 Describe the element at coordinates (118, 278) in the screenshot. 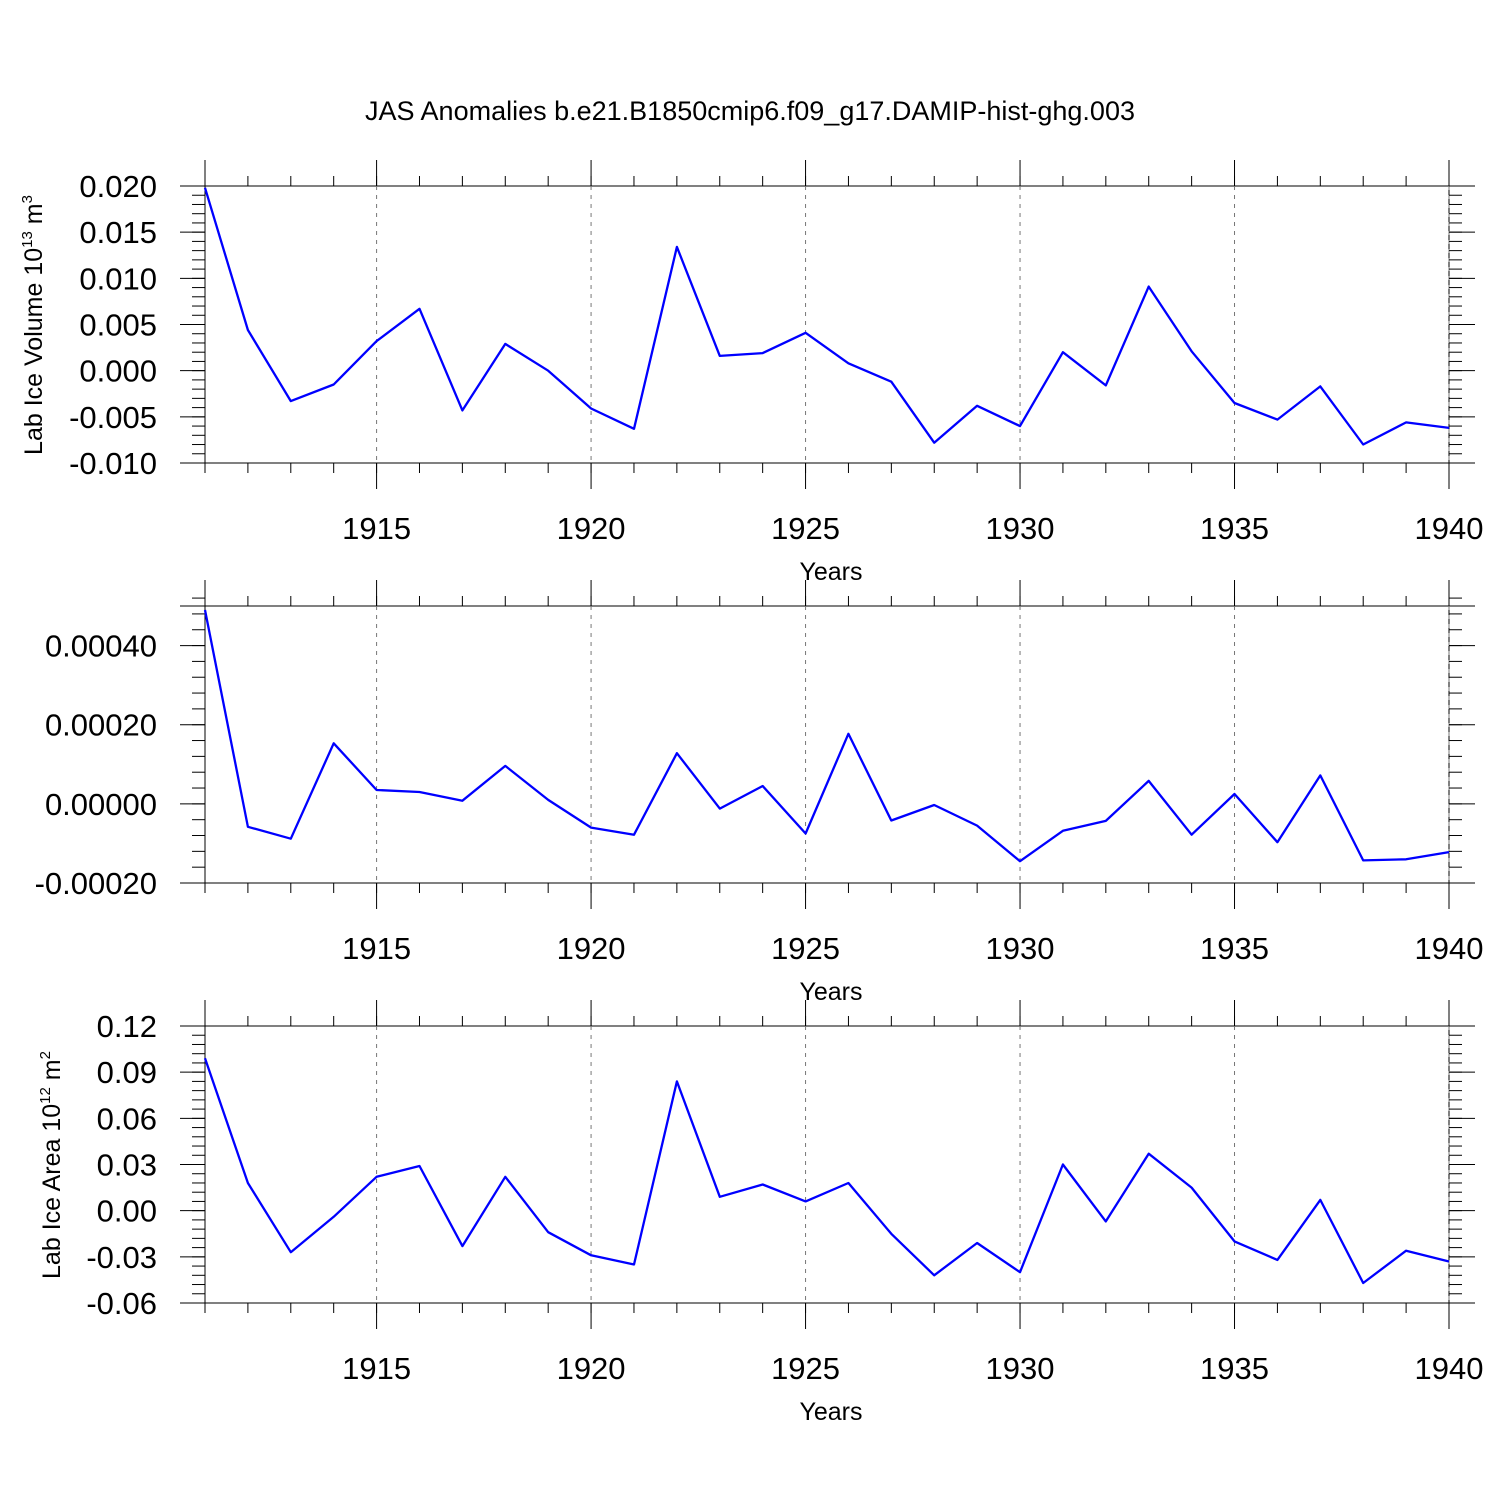

I see `y-tick-label: 0.010` at that location.